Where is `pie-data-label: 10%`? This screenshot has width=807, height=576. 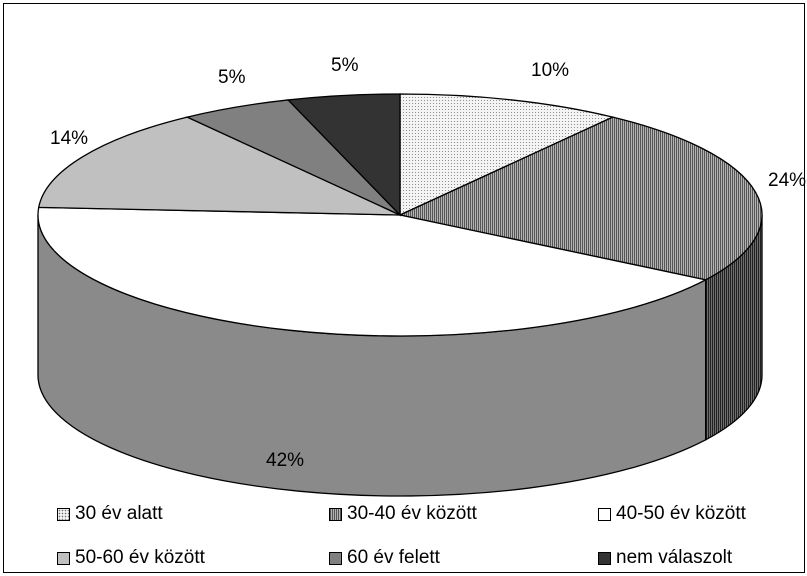 pie-data-label: 10% is located at coordinates (550, 70).